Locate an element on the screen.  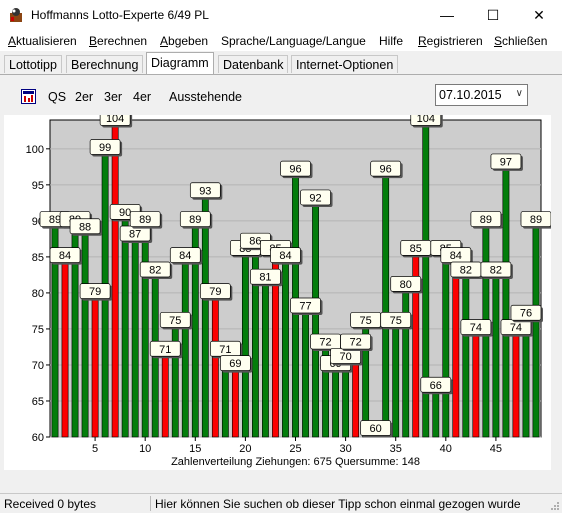
data-label: 72 is located at coordinates (356, 342).